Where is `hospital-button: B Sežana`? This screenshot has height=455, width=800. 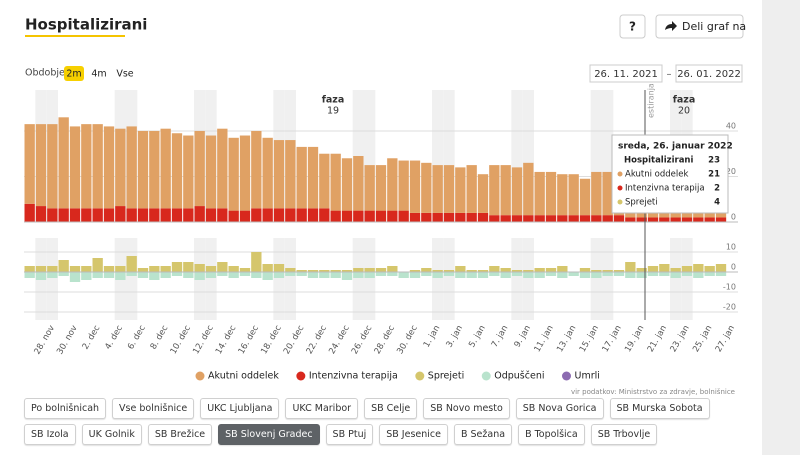 hospital-button: B Sežana is located at coordinates (483, 434).